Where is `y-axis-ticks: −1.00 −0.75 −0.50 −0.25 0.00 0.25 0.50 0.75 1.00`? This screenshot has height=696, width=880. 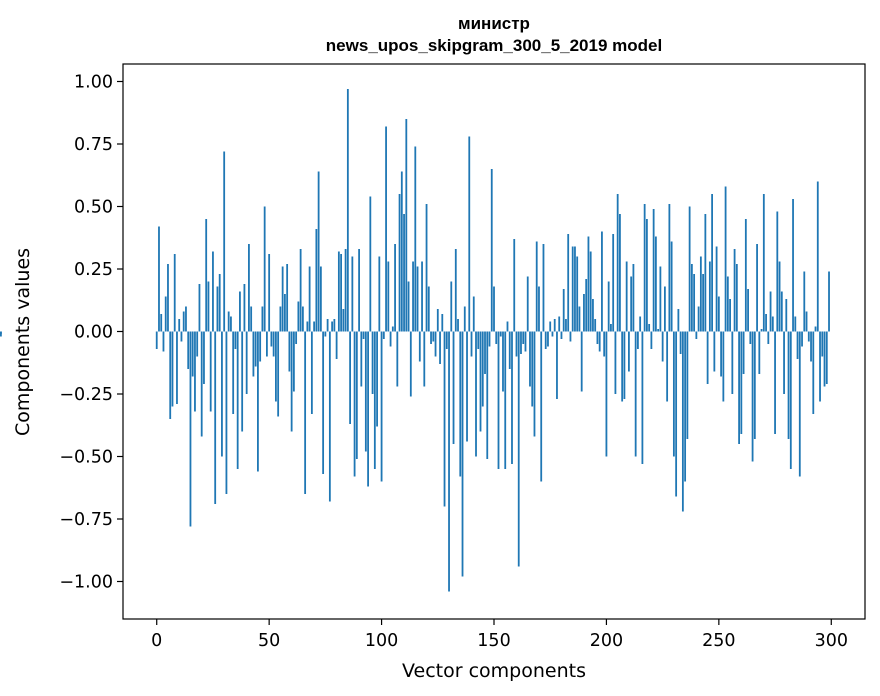
y-axis-ticks: −1.00 −0.75 −0.50 −0.25 0.00 0.25 0.50 0.75 1.00 is located at coordinates (91, 333).